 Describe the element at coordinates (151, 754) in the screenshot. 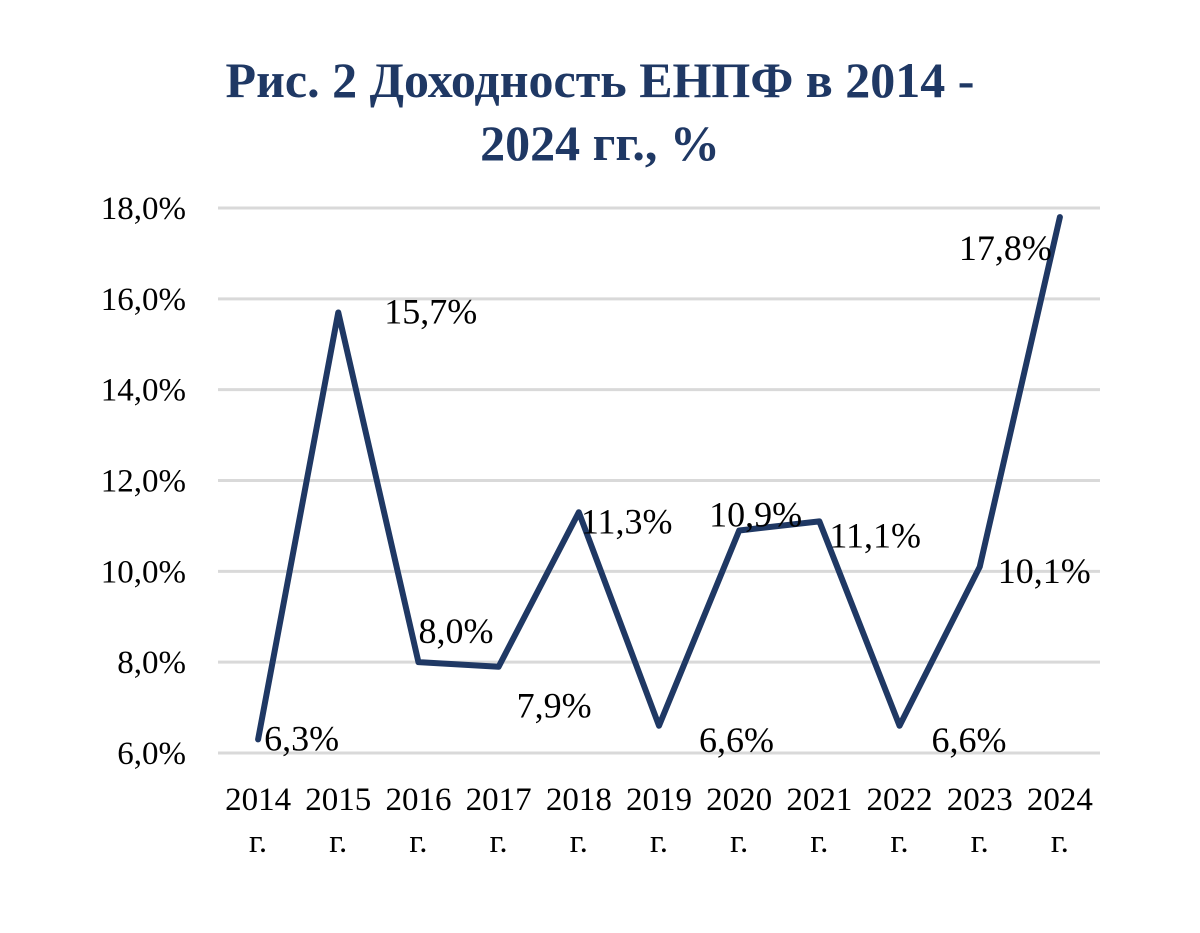

I see `y-tick-label: 6,0%` at that location.